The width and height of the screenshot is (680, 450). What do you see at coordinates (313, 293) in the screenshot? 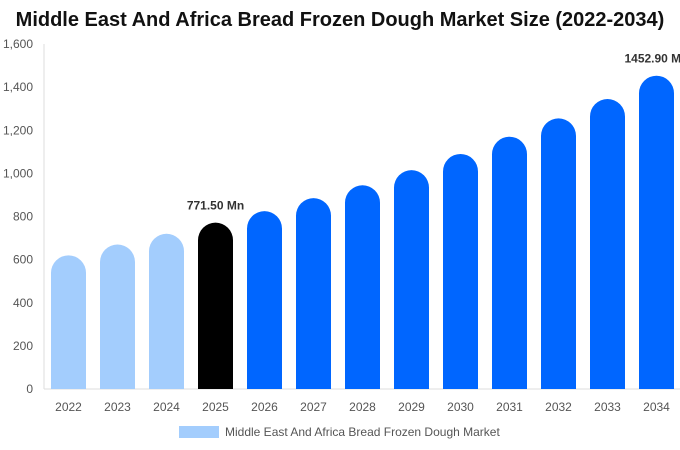
I see `bar-2027` at bounding box center [313, 293].